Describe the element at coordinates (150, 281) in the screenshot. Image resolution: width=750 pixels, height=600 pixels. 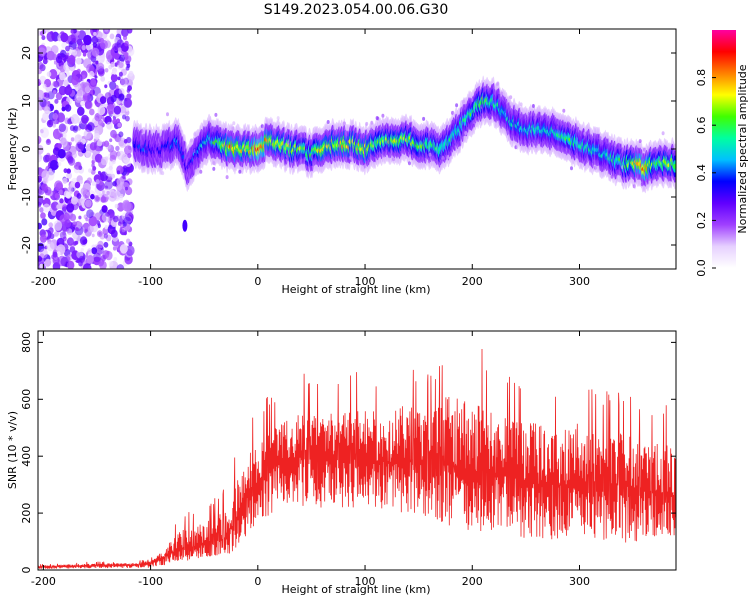
I see `x-tick-label: -100` at that location.